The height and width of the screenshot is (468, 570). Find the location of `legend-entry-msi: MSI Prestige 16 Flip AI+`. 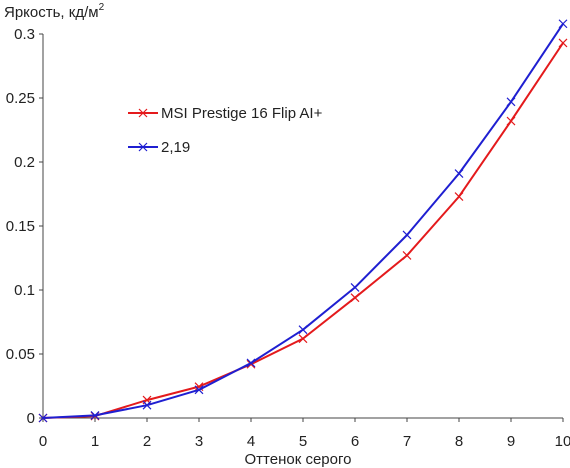

legend-entry-msi: MSI Prestige 16 Flip AI+ is located at coordinates (225, 113).